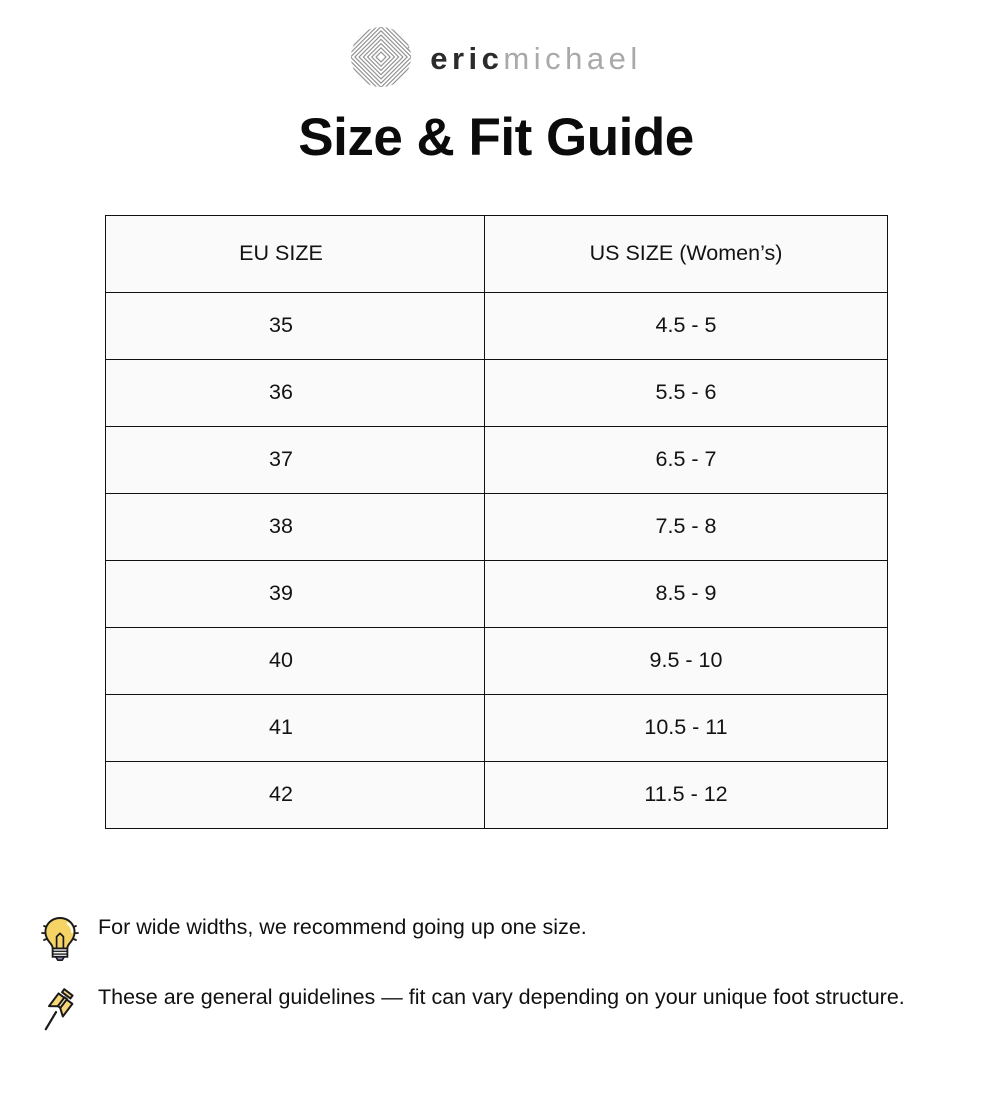 This screenshot has height=1100, width=992. Describe the element at coordinates (295, 526) in the screenshot. I see `cell-eu-size: 38` at that location.